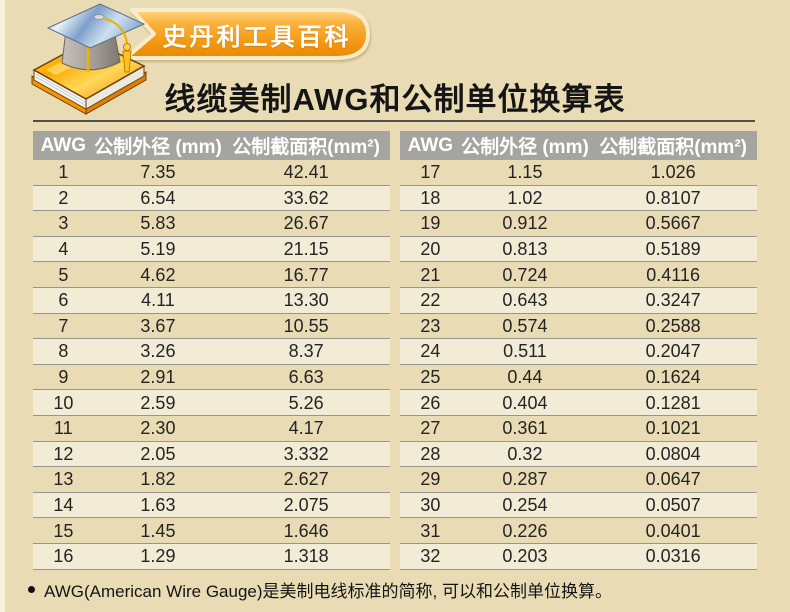  I want to click on table-cell: 22, so click(430, 300).